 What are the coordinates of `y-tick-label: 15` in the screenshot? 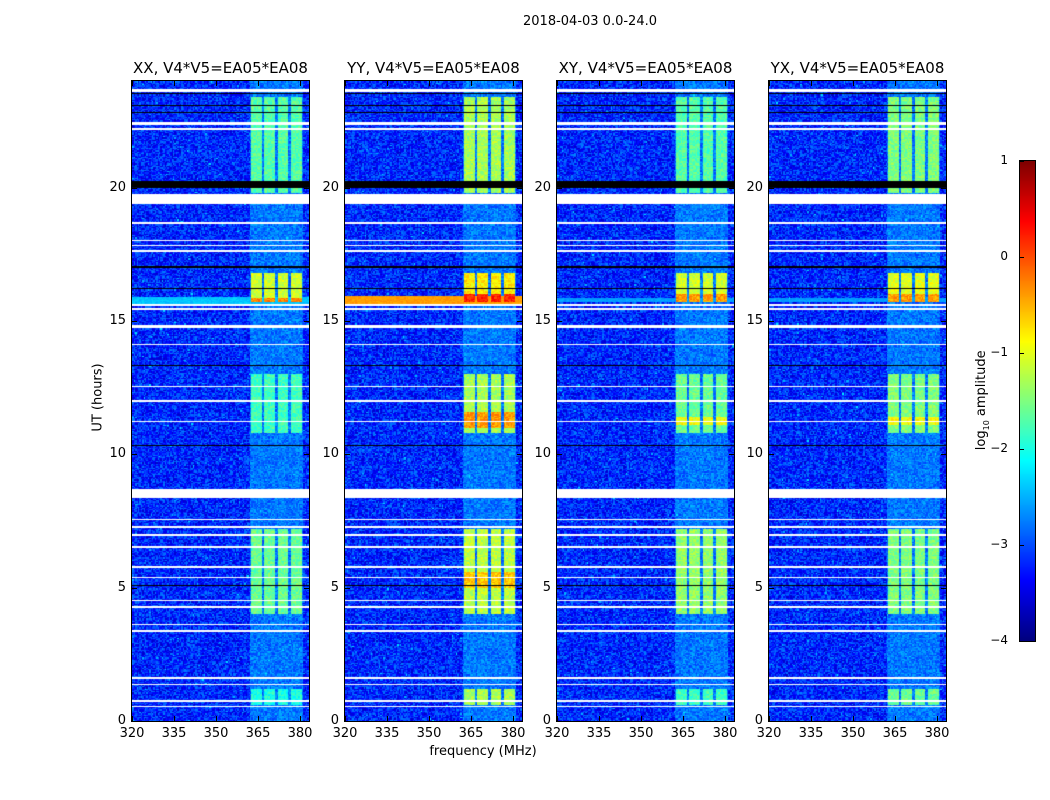 It's located at (330, 320).